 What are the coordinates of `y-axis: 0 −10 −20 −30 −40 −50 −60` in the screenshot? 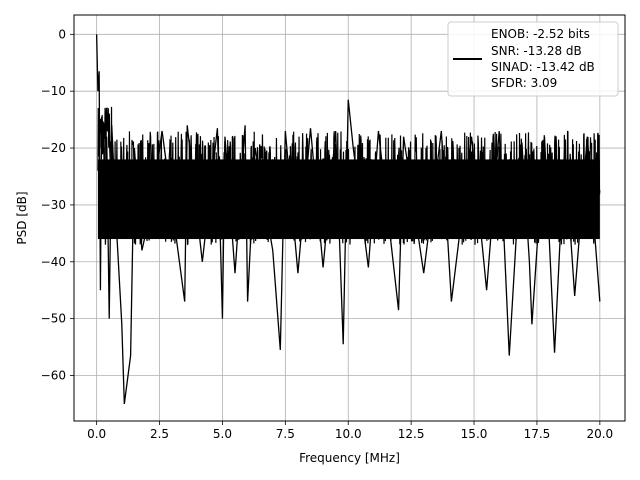 It's located at (57, 205).